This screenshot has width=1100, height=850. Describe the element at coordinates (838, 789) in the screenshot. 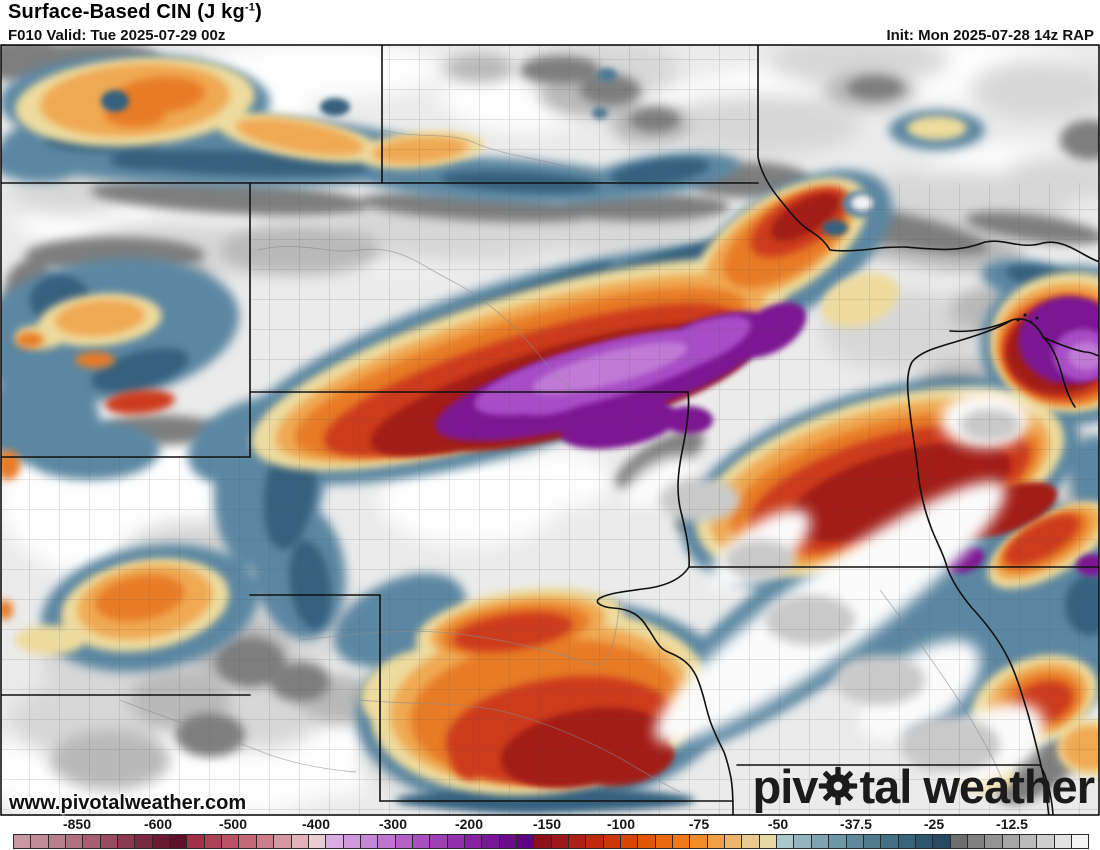

I see `gear-icon` at that location.